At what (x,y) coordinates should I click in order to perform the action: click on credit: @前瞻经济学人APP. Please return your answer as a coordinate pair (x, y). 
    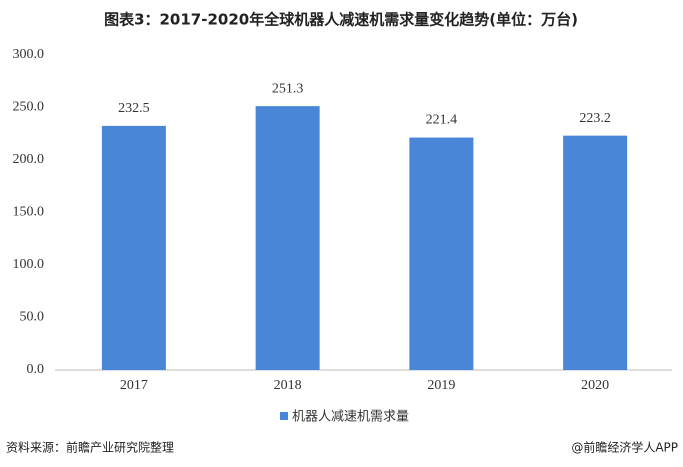
    Looking at the image, I should click on (624, 447).